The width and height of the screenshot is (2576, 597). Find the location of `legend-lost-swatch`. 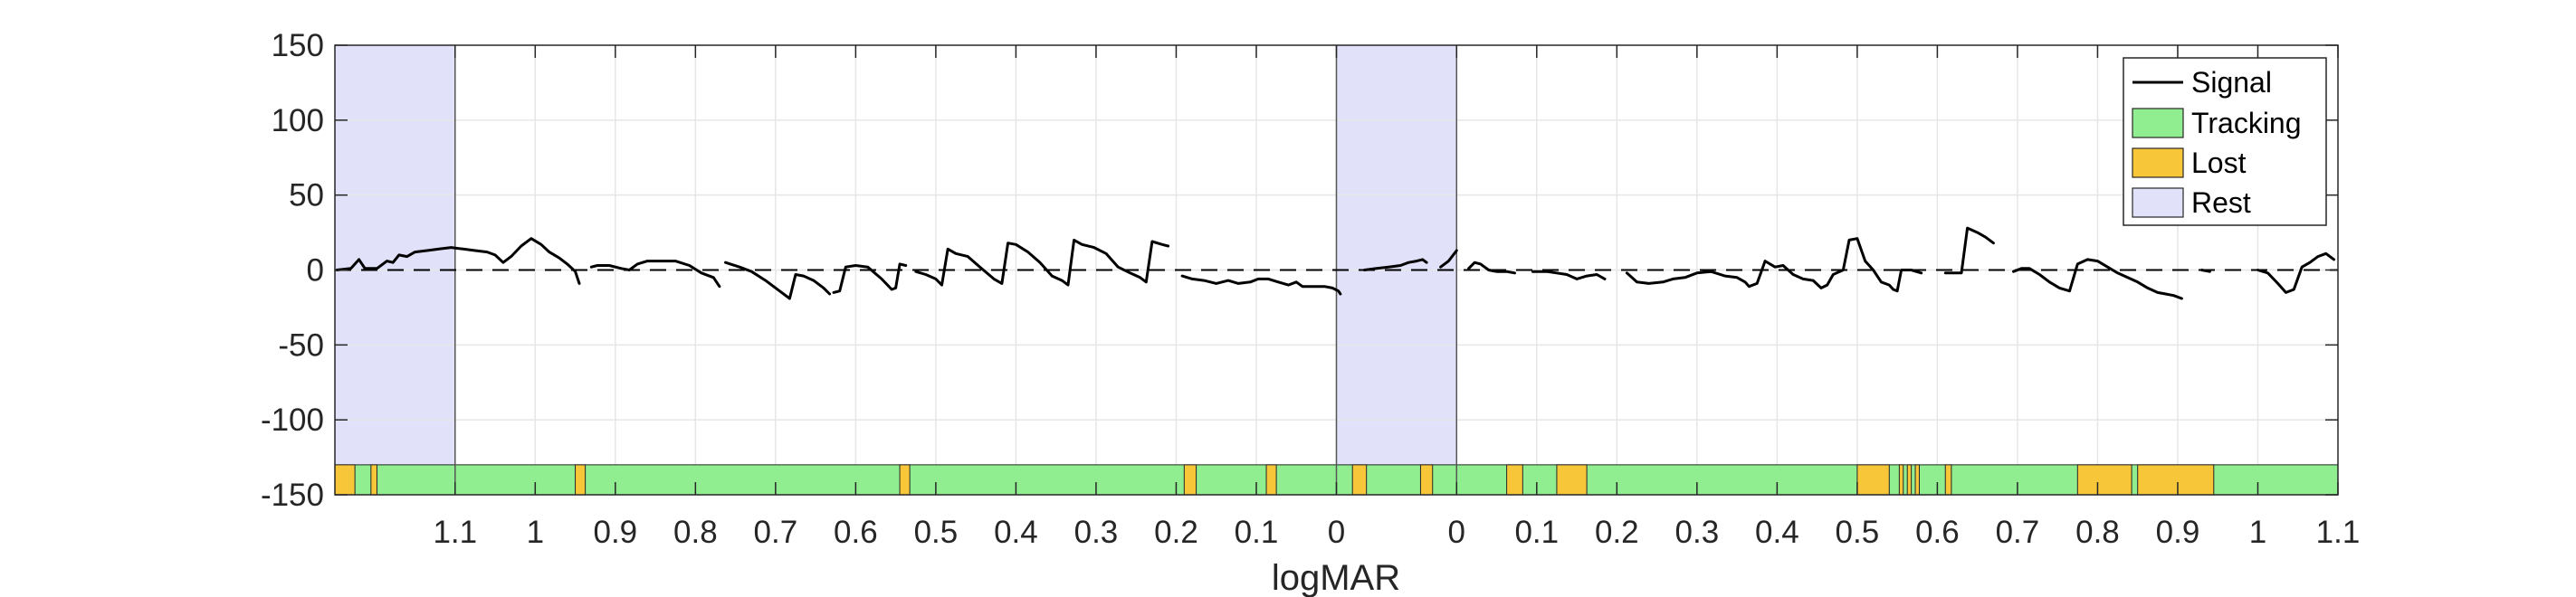

legend-lost-swatch is located at coordinates (2158, 162).